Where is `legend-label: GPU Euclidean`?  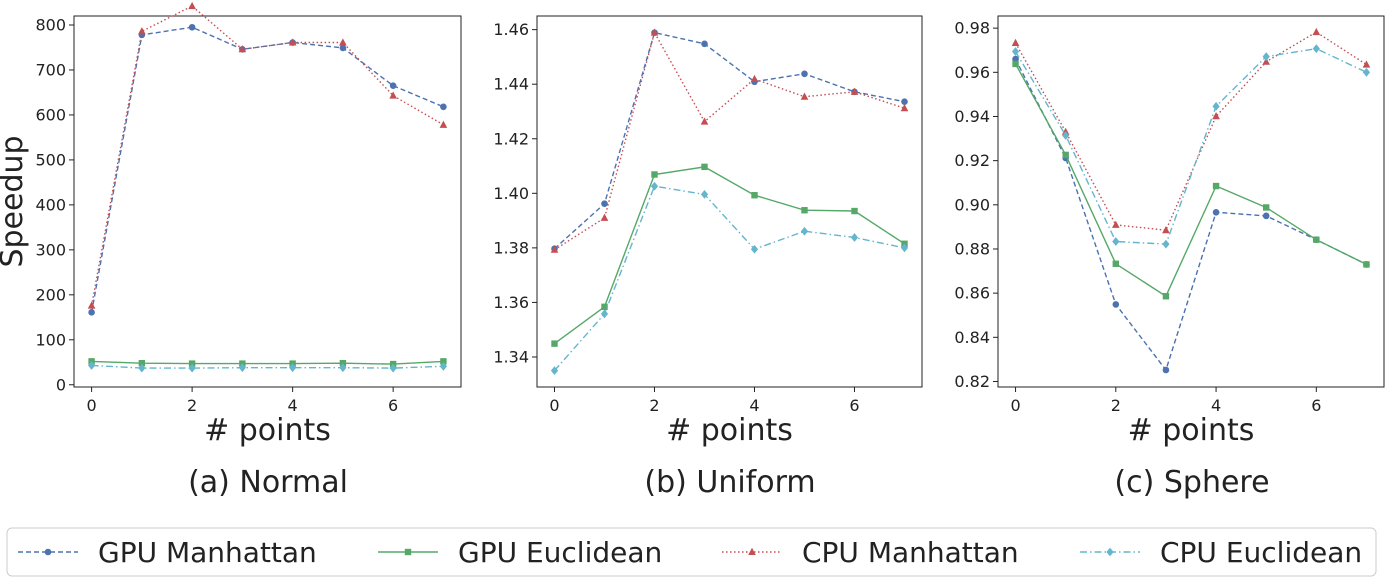 legend-label: GPU Euclidean is located at coordinates (560, 552).